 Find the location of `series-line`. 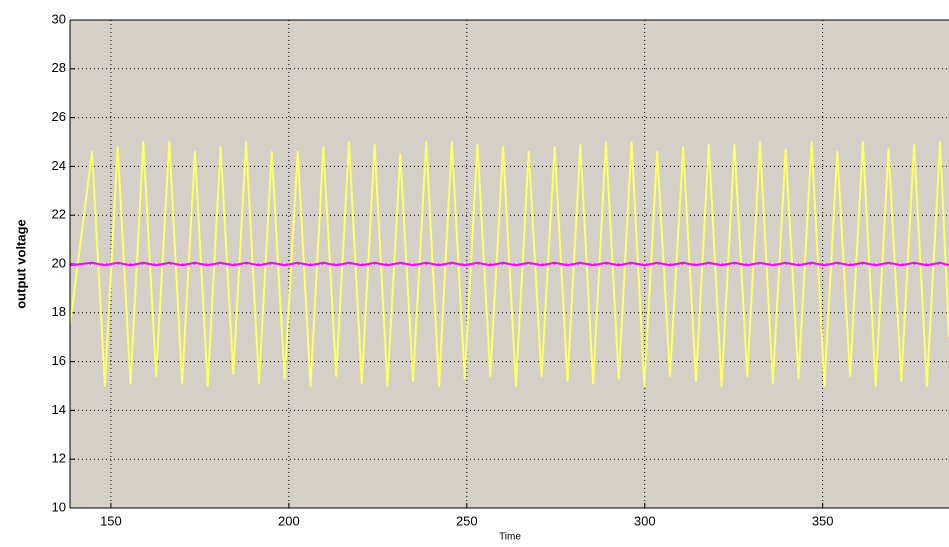

series-line is located at coordinates (509, 264).